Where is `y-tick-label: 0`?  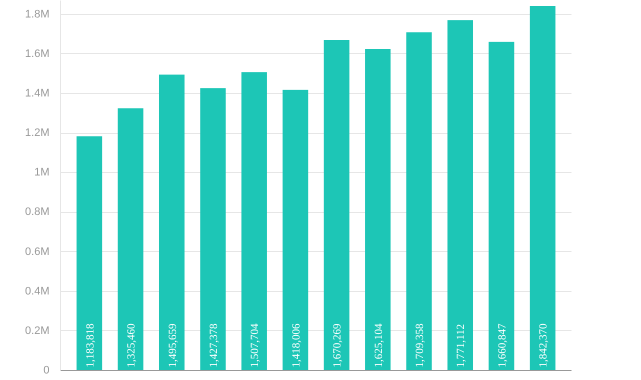
y-tick-label: 0 is located at coordinates (46, 370).